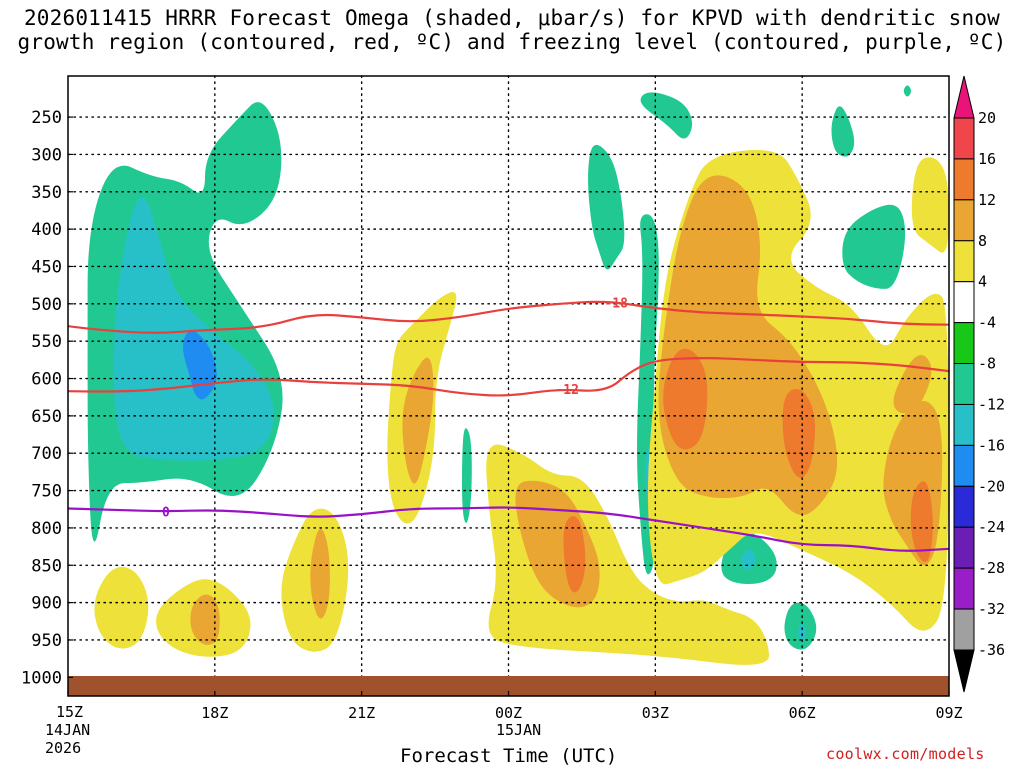 This screenshot has width=1024, height=768. What do you see at coordinates (46, 604) in the screenshot?
I see `y-tick-label-900: 900` at bounding box center [46, 604].